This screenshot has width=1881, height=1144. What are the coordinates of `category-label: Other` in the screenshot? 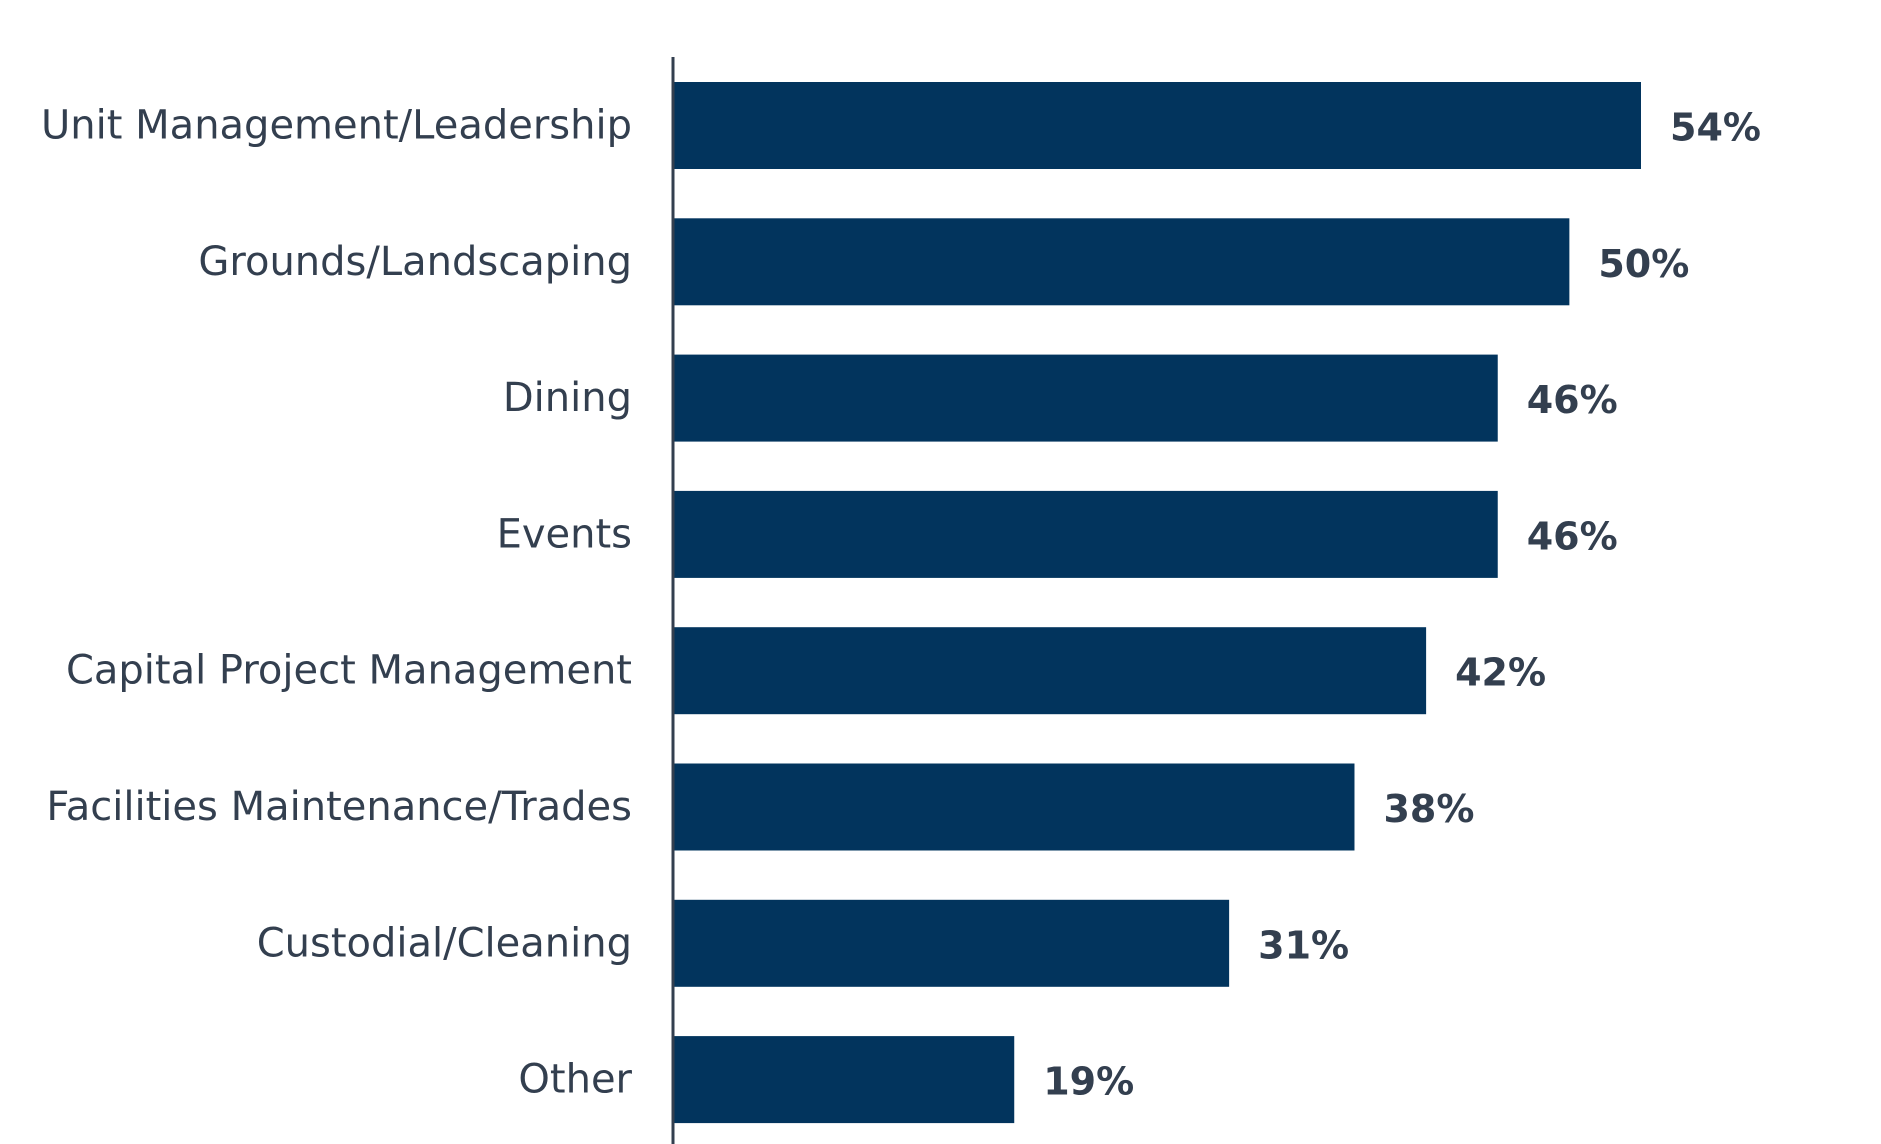 It's located at (575, 1080).